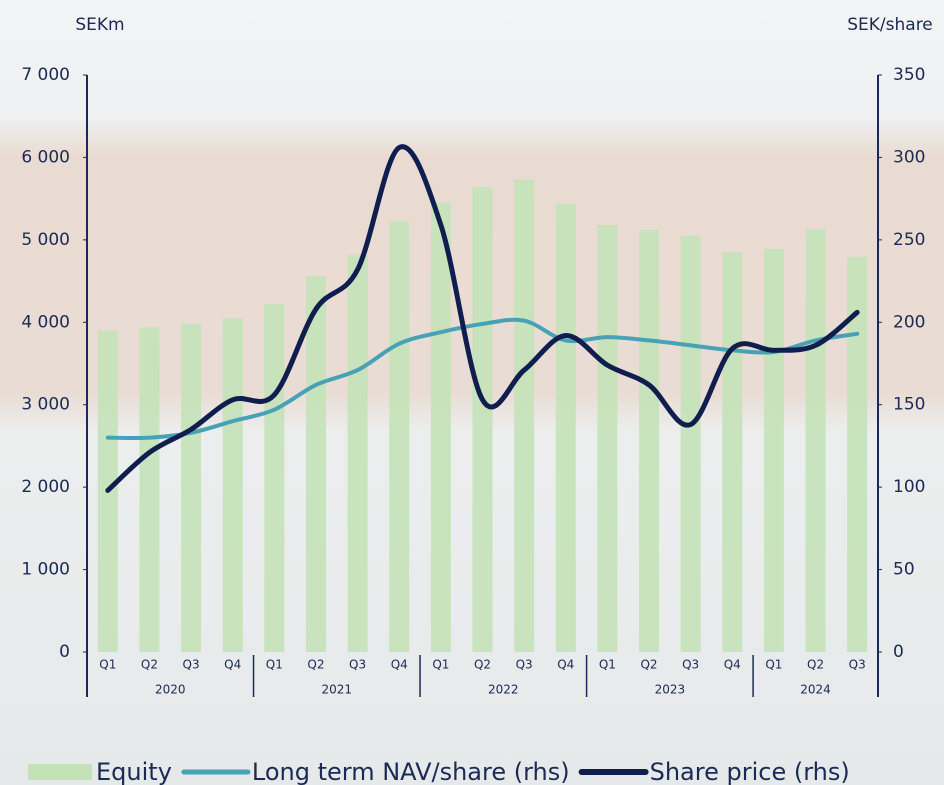 The height and width of the screenshot is (785, 944). I want to click on y2-axis-label: SEK/share, so click(890, 25).